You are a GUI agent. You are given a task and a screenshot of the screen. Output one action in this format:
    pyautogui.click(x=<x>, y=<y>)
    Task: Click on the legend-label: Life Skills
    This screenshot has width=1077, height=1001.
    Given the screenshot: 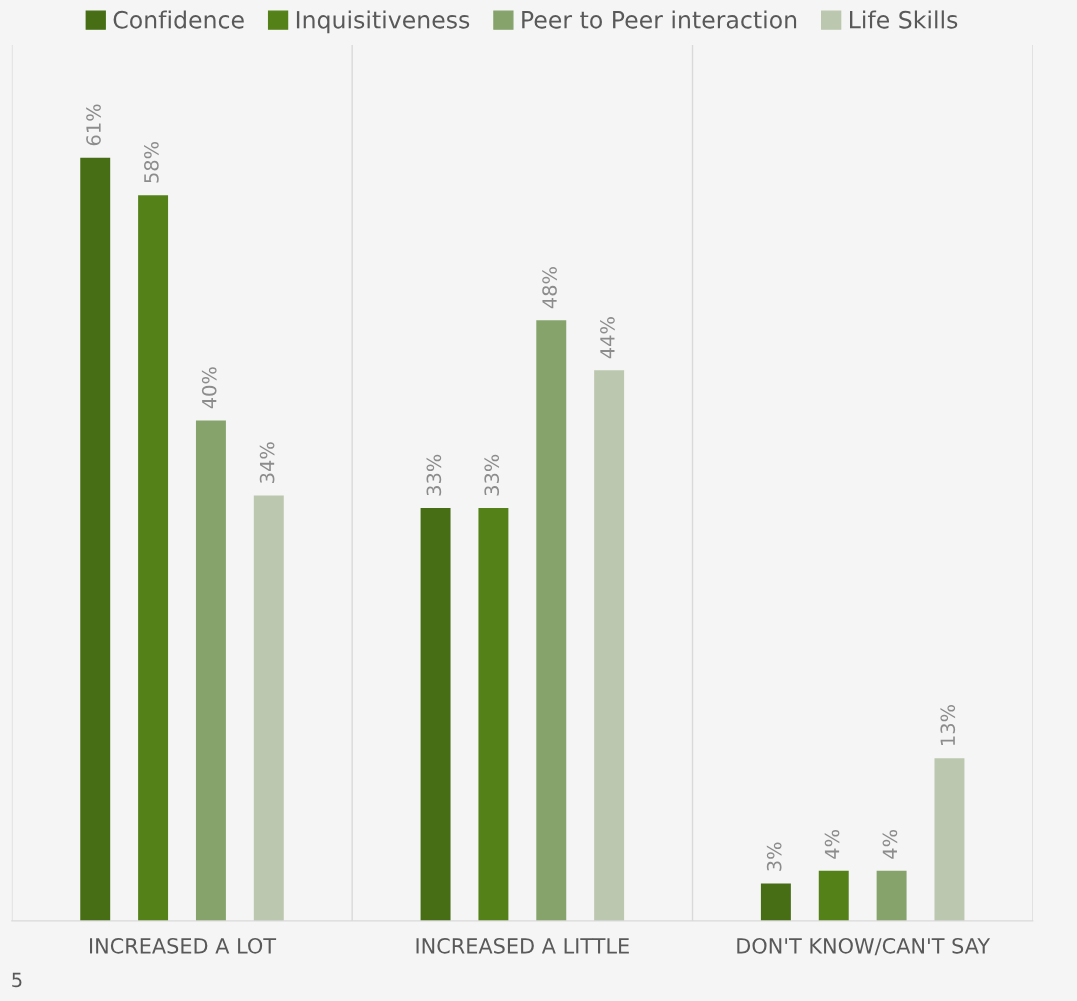 What is the action you would take?
    pyautogui.click(x=904, y=19)
    